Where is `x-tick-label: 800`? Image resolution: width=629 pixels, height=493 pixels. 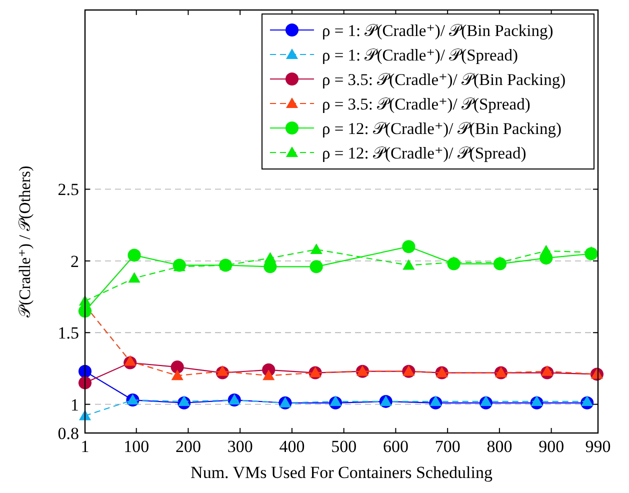
x-tick-label: 800 is located at coordinates (499, 446).